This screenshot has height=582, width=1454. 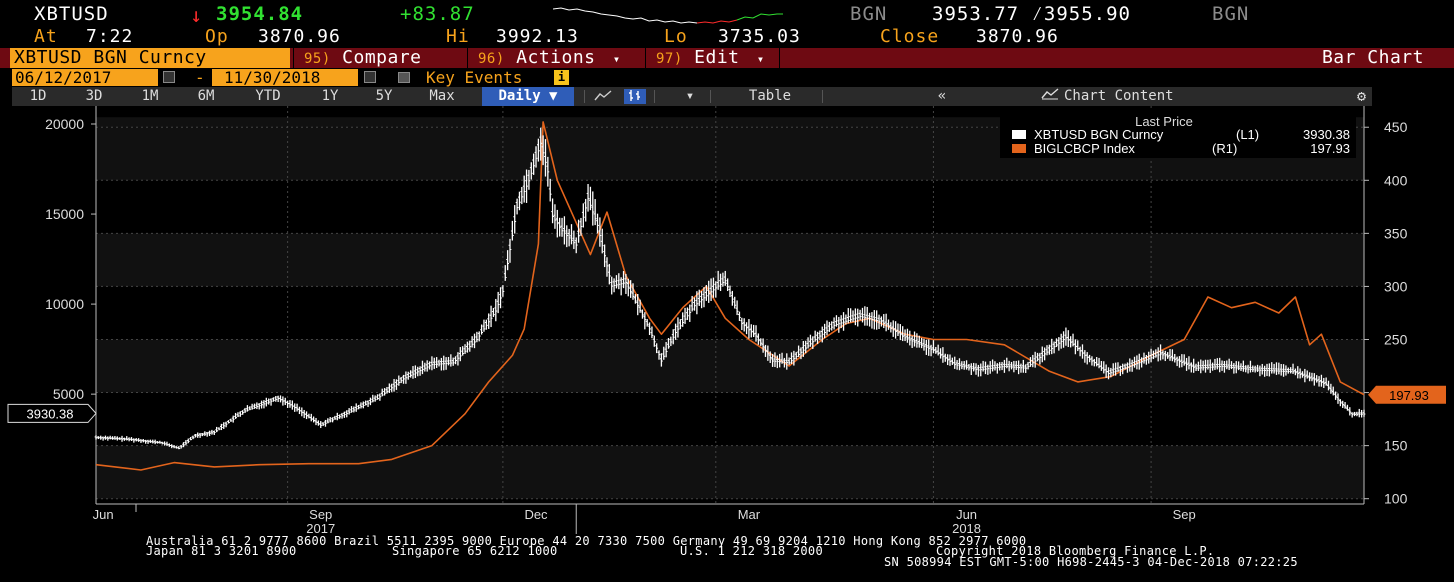 What do you see at coordinates (1396, 339) in the screenshot?
I see `right-tick-label: 250` at bounding box center [1396, 339].